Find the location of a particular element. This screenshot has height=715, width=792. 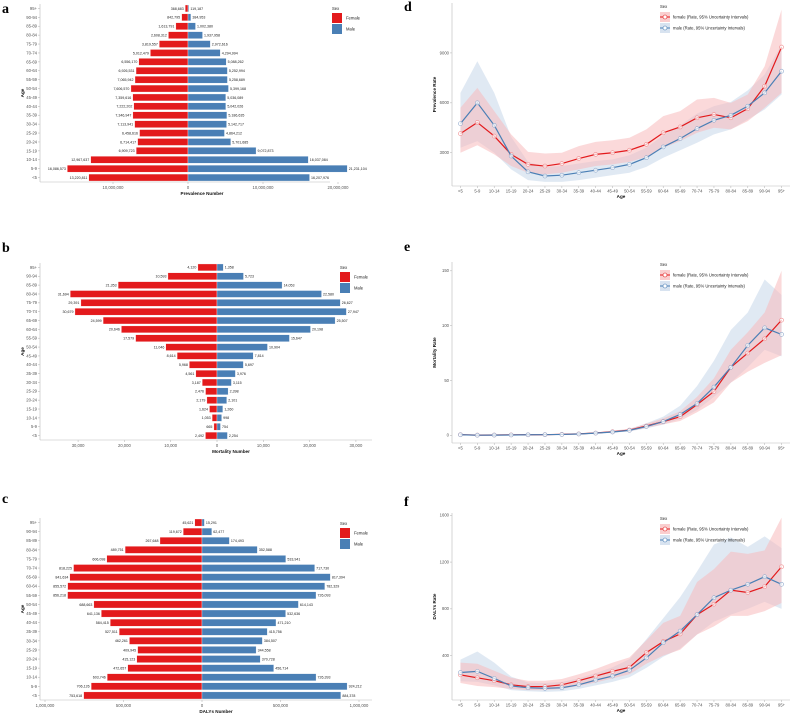

y-tick-label: 70-74 is located at coordinates (31, 52).